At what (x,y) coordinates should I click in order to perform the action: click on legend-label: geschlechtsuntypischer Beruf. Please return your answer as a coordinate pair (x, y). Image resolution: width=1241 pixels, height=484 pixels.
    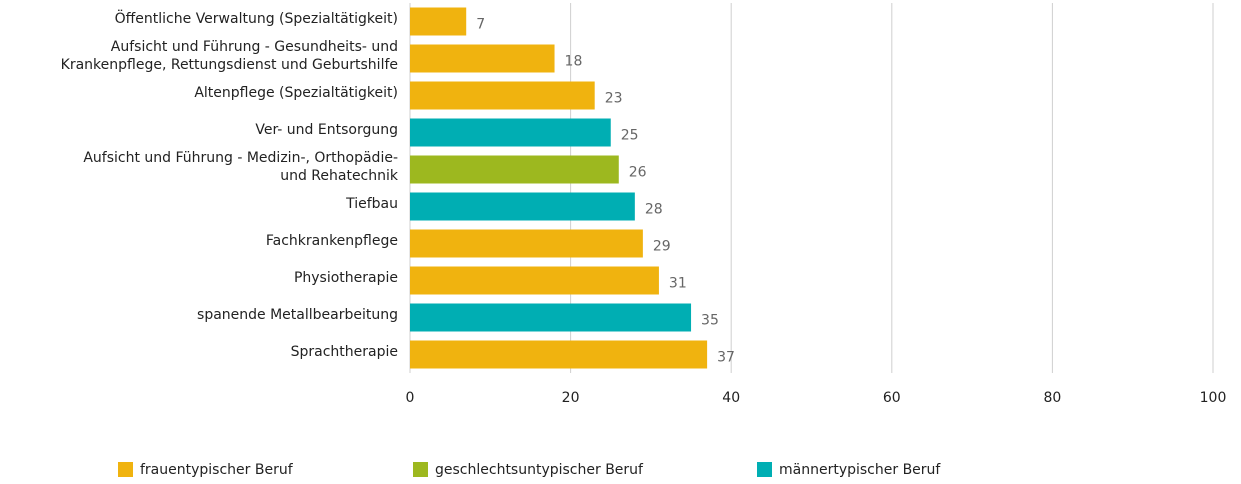
    Looking at the image, I should click on (539, 470).